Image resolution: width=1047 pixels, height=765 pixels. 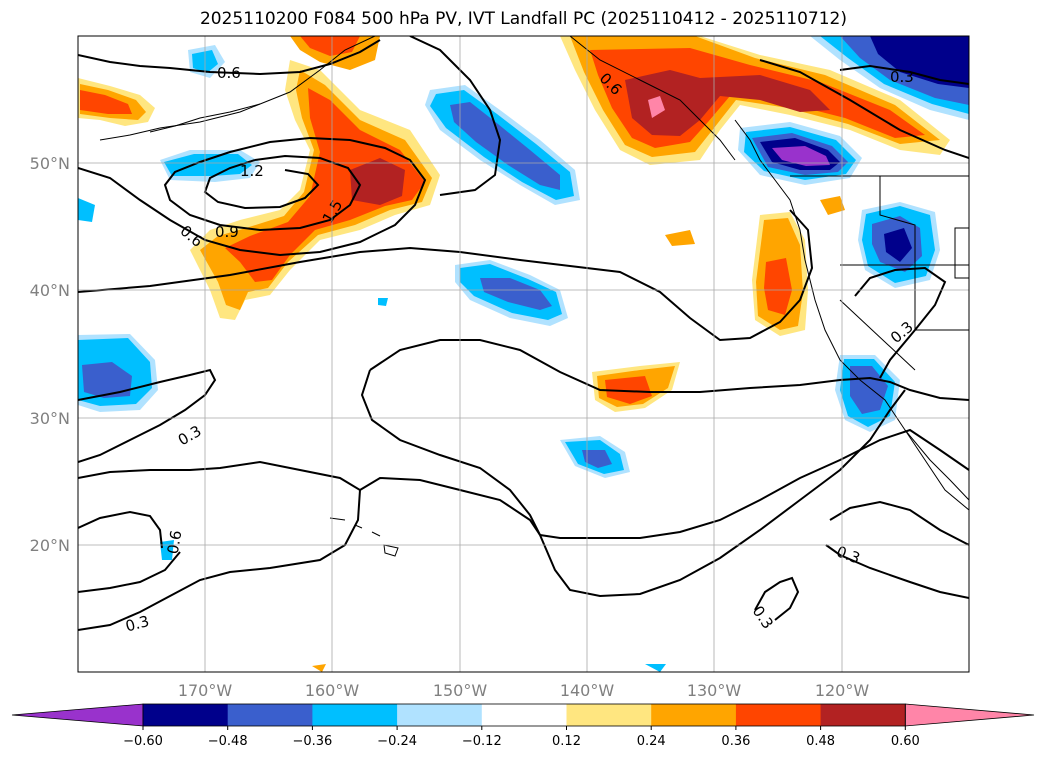 What do you see at coordinates (460, 690) in the screenshot?
I see `lon-label: 150°W` at bounding box center [460, 690].